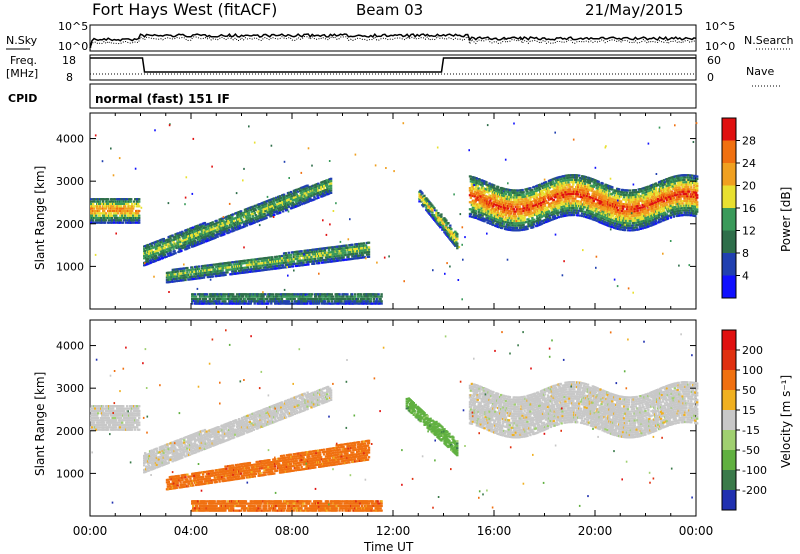  Describe the element at coordinates (393, 65) in the screenshot. I see `freq-trace` at that location.